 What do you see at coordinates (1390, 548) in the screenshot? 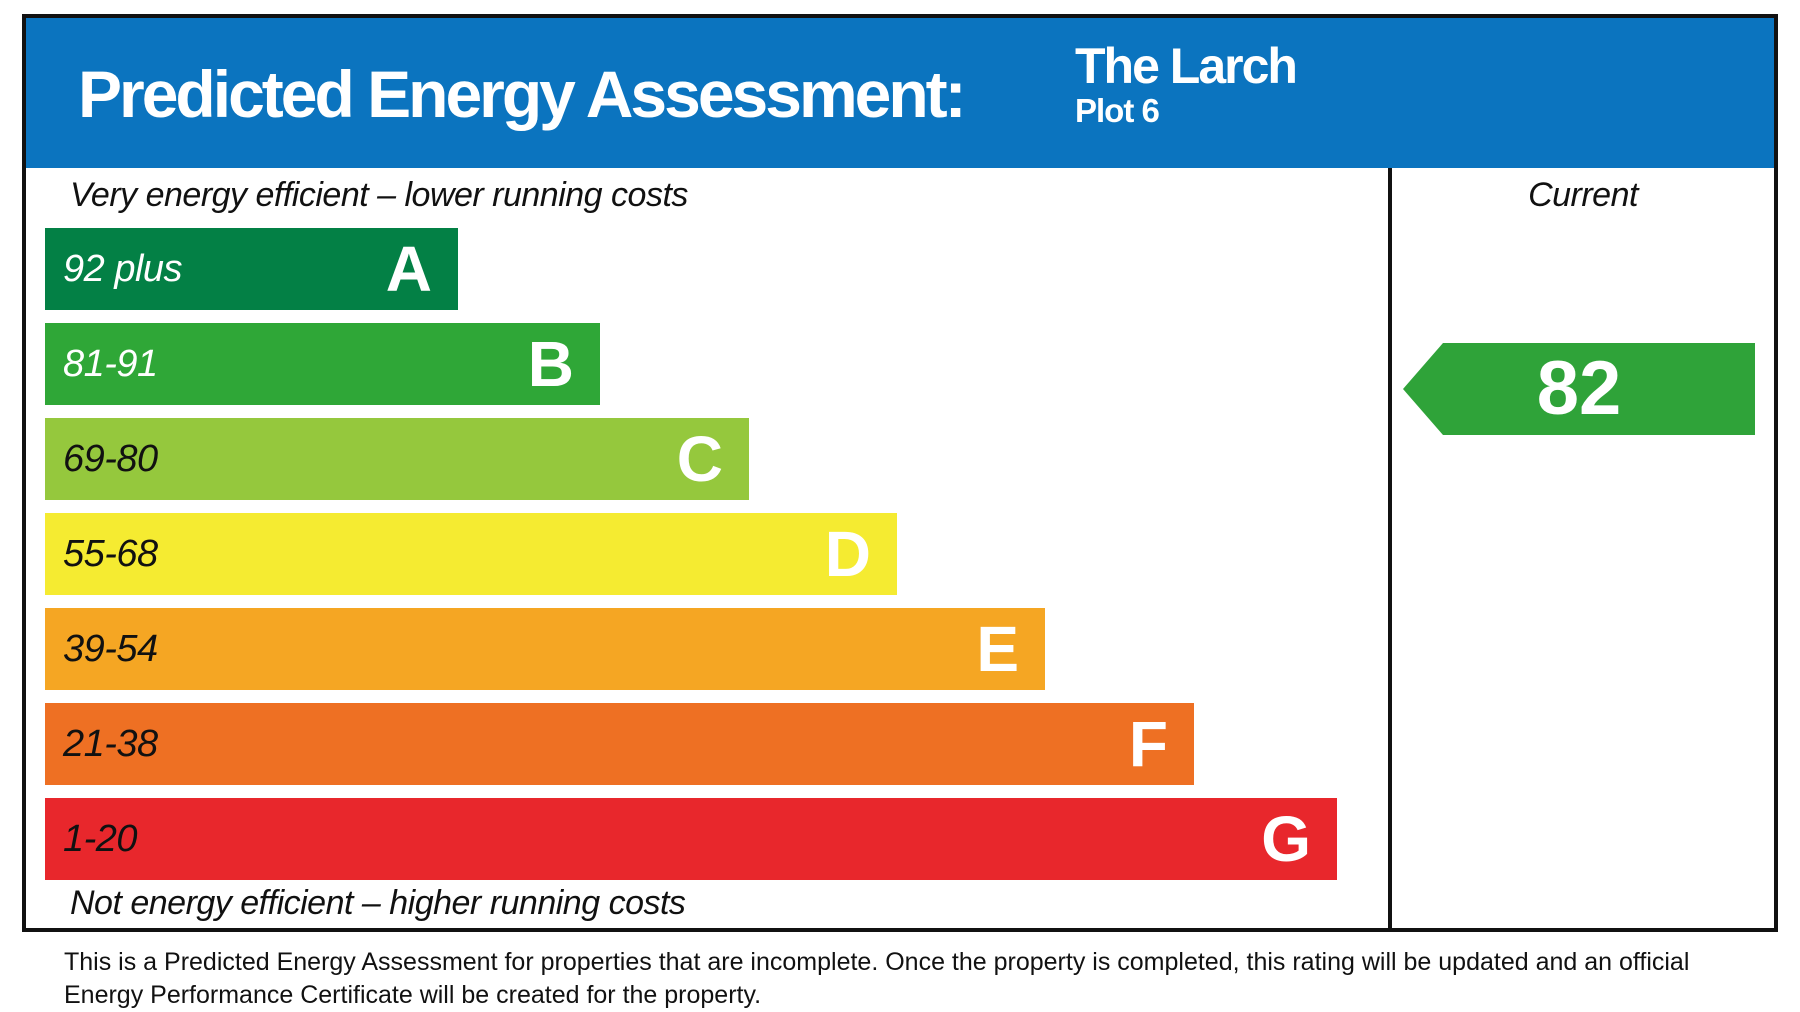
I see `column-divider` at bounding box center [1390, 548].